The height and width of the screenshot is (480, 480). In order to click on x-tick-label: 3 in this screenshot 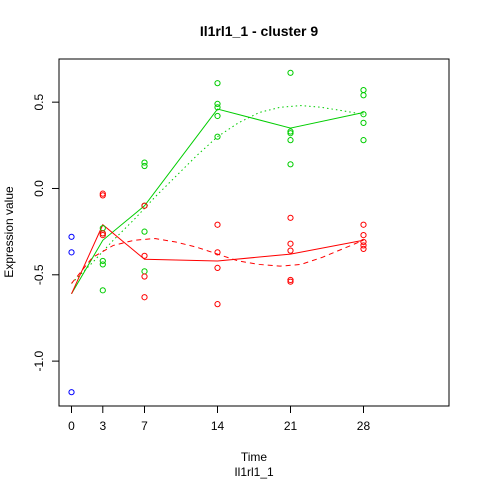, I will do `click(102, 426)`.